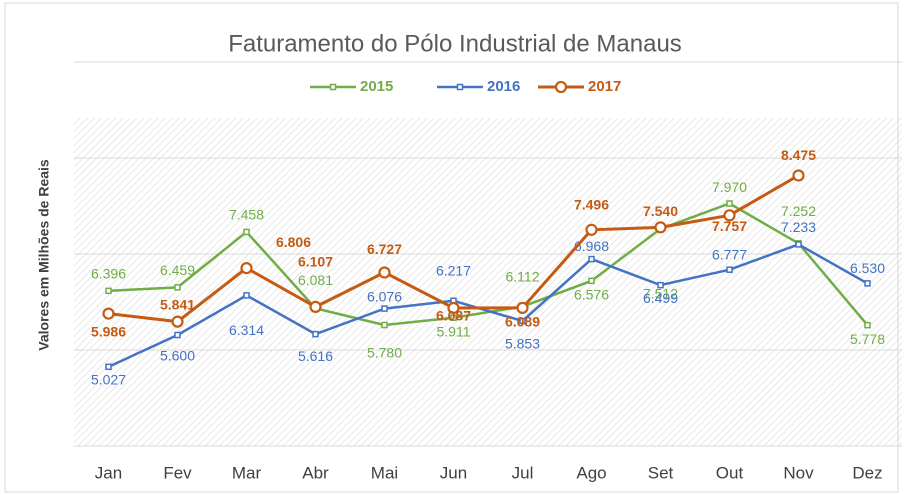 Image resolution: width=904 pixels, height=495 pixels. I want to click on x-tick-label: Fev, so click(177, 472).